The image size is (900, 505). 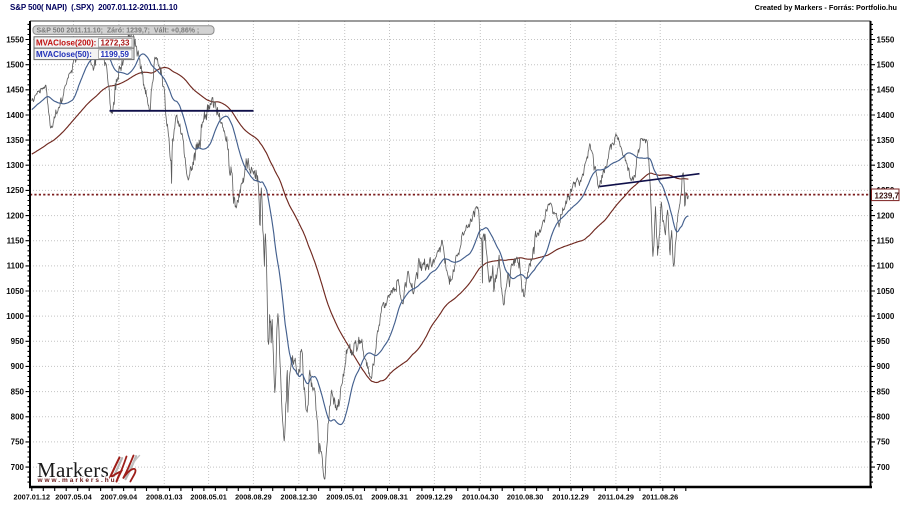 I want to click on svg-text: 2011.08.26, so click(x=660, y=497).